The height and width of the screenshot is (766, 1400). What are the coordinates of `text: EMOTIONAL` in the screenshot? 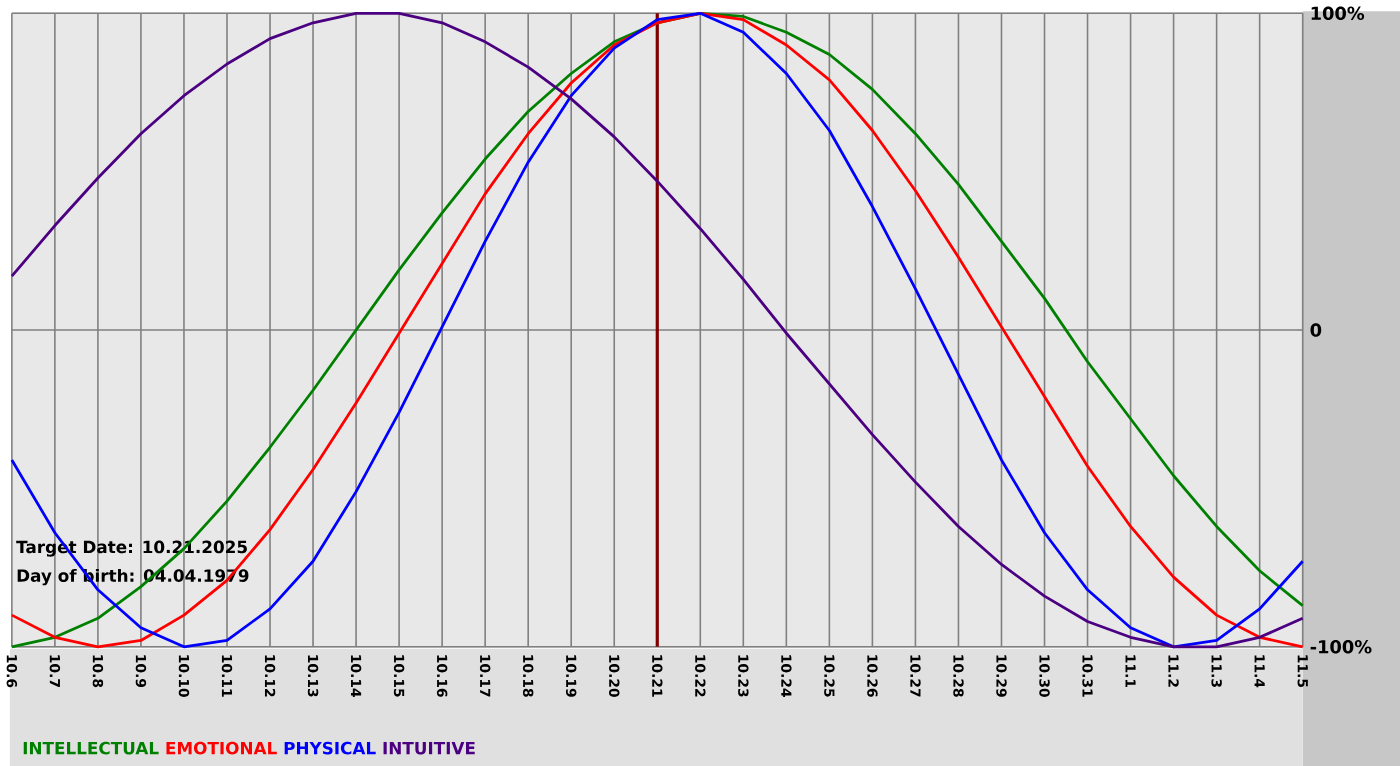 It's located at (221, 748).